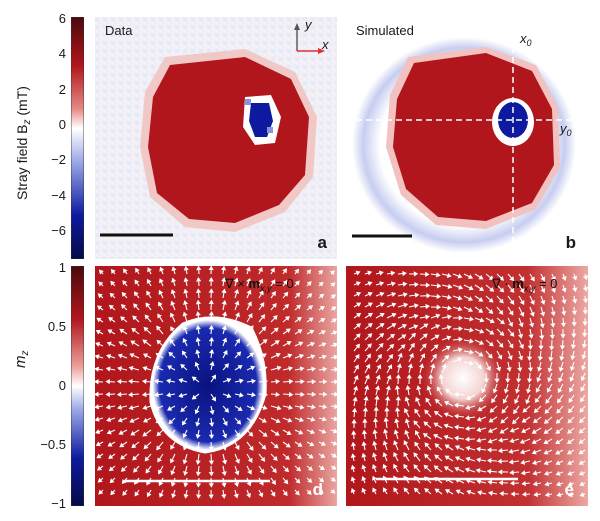 This screenshot has width=600, height=521. What do you see at coordinates (58, 503) in the screenshot?
I see `bottom-colorbar-tick: −1` at bounding box center [58, 503].